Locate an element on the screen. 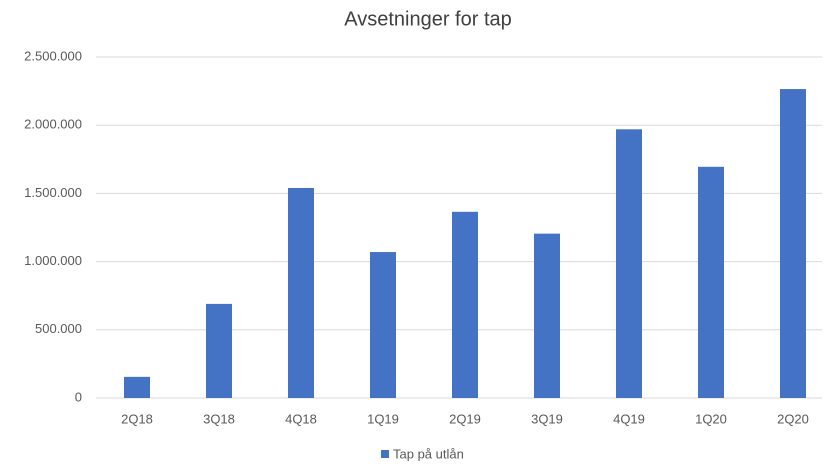 The width and height of the screenshot is (824, 466). y-tick-label: 1.000.000 is located at coordinates (53, 260).